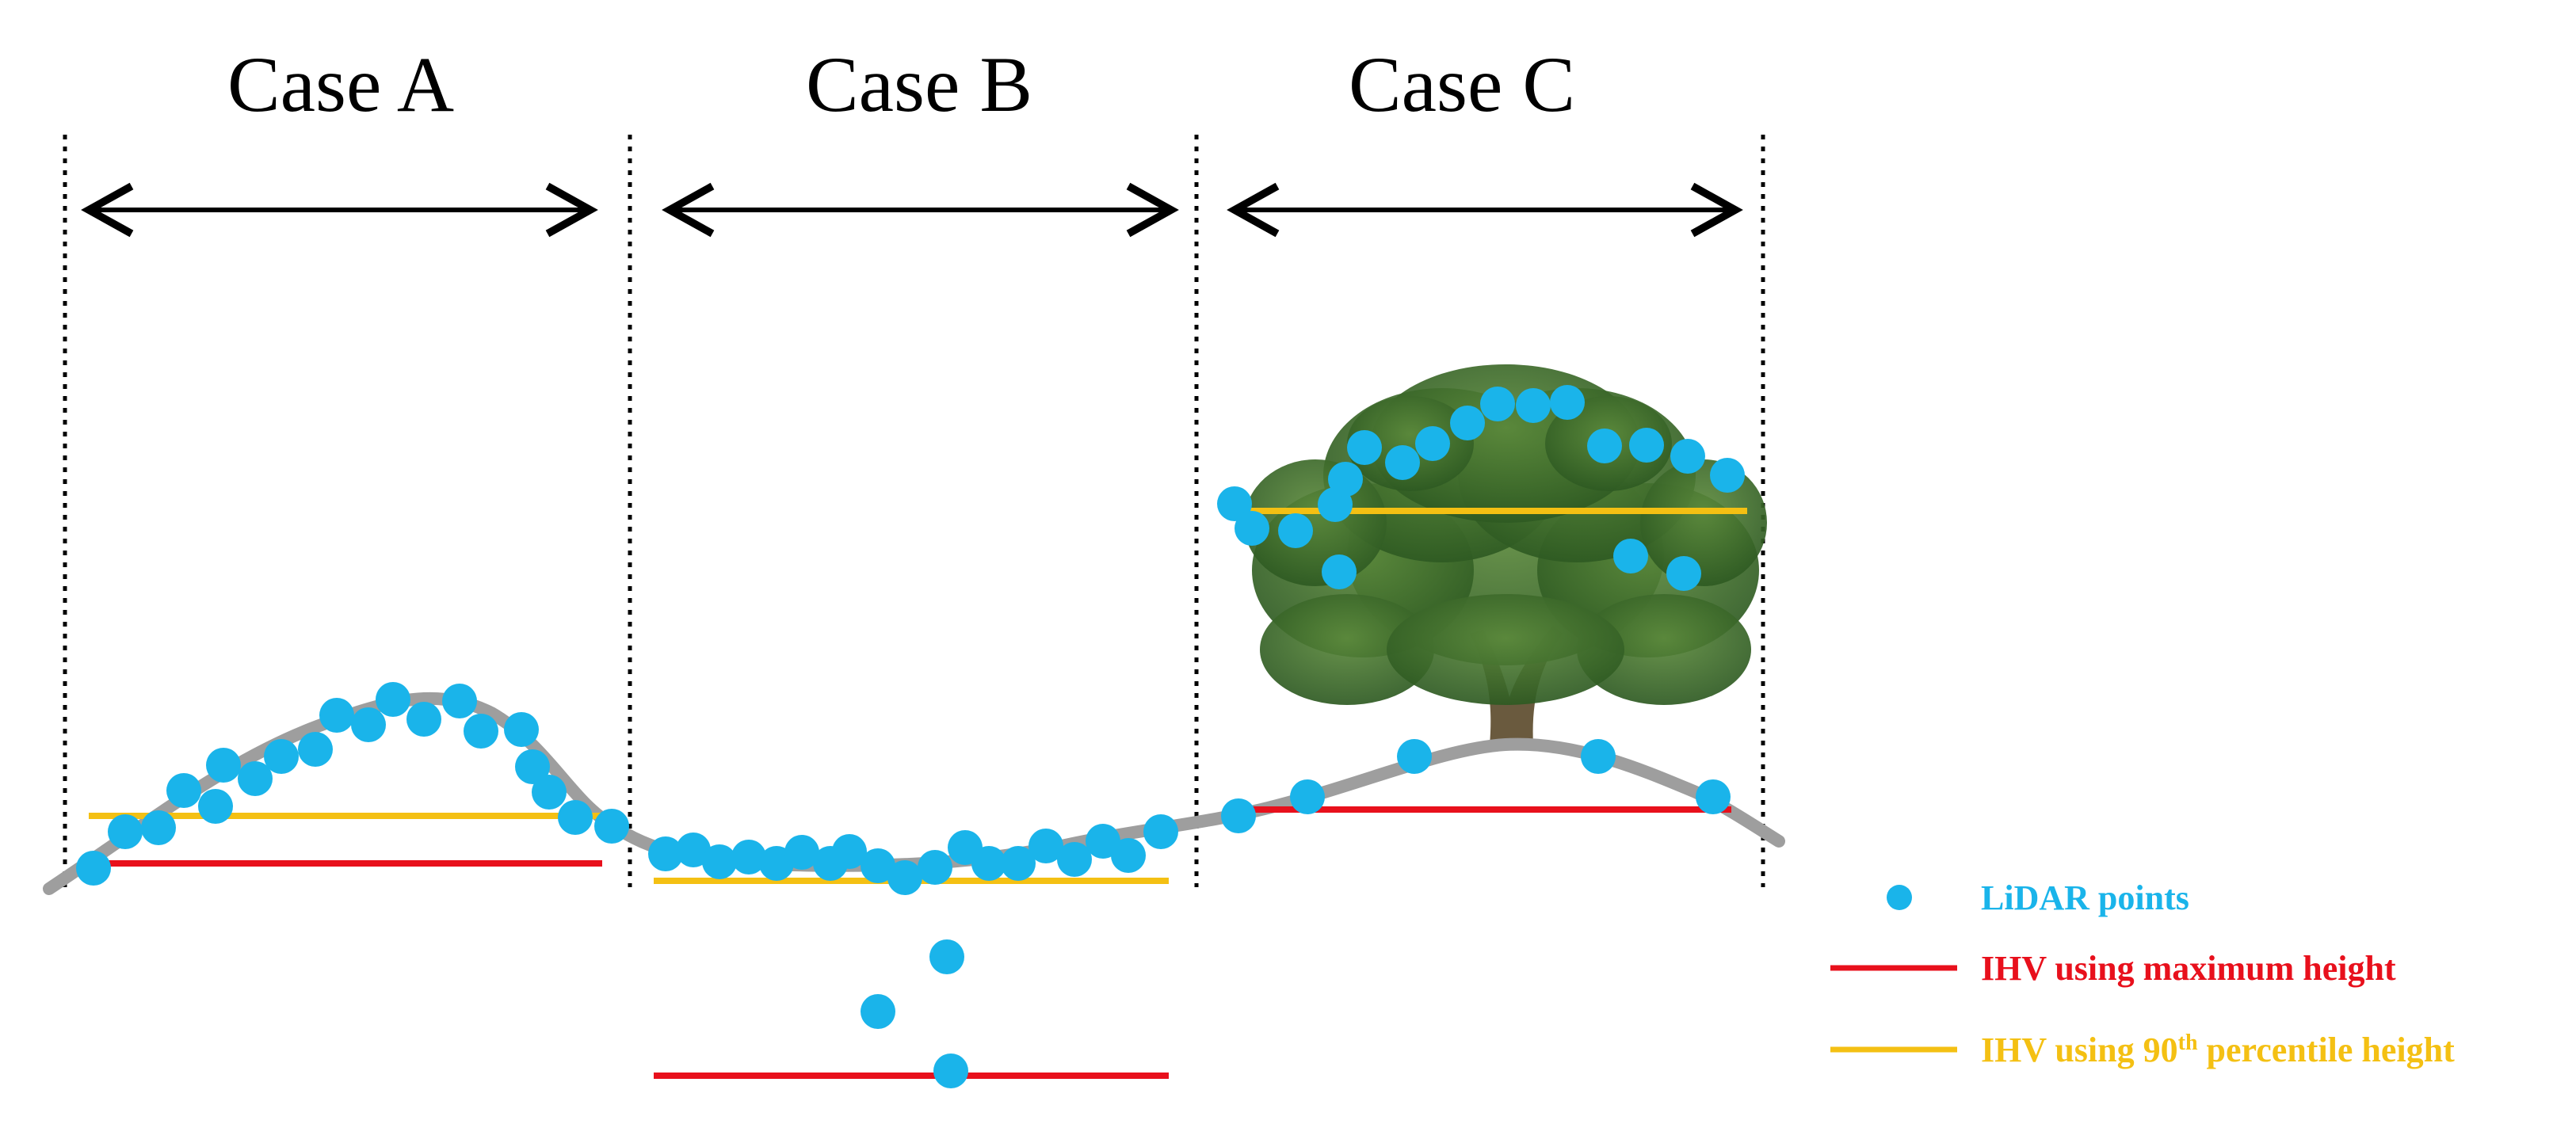 This screenshot has width=2576, height=1124. Describe the element at coordinates (1505, 554) in the screenshot. I see `tree-illustration` at that location.